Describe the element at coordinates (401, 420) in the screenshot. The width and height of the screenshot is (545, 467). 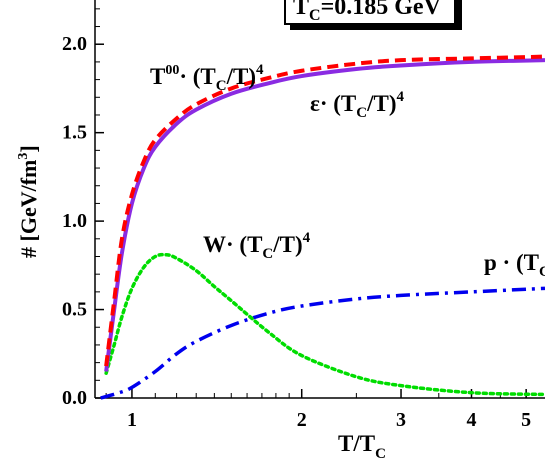
I see `x-tick-label: 3` at that location.